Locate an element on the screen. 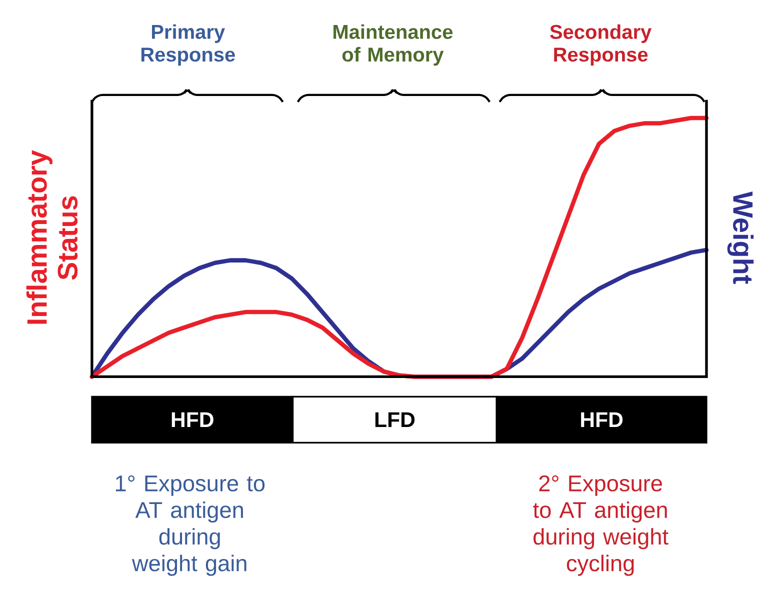 The width and height of the screenshot is (758, 599). y-axis-title: Inflammatory Status is located at coordinates (52, 237).